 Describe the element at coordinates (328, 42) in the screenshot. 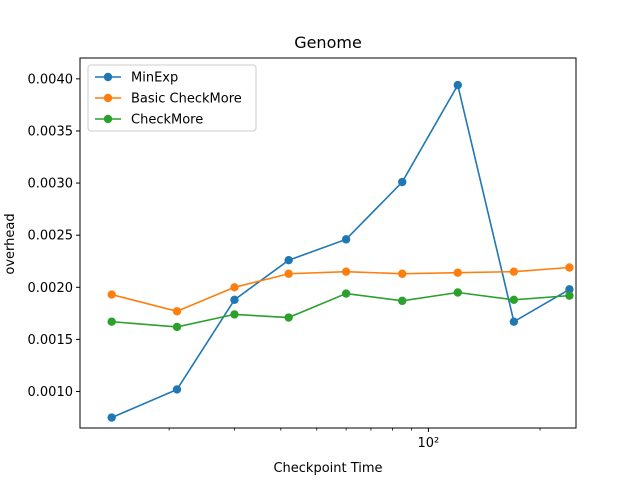

I see `chart-title: Genome` at that location.